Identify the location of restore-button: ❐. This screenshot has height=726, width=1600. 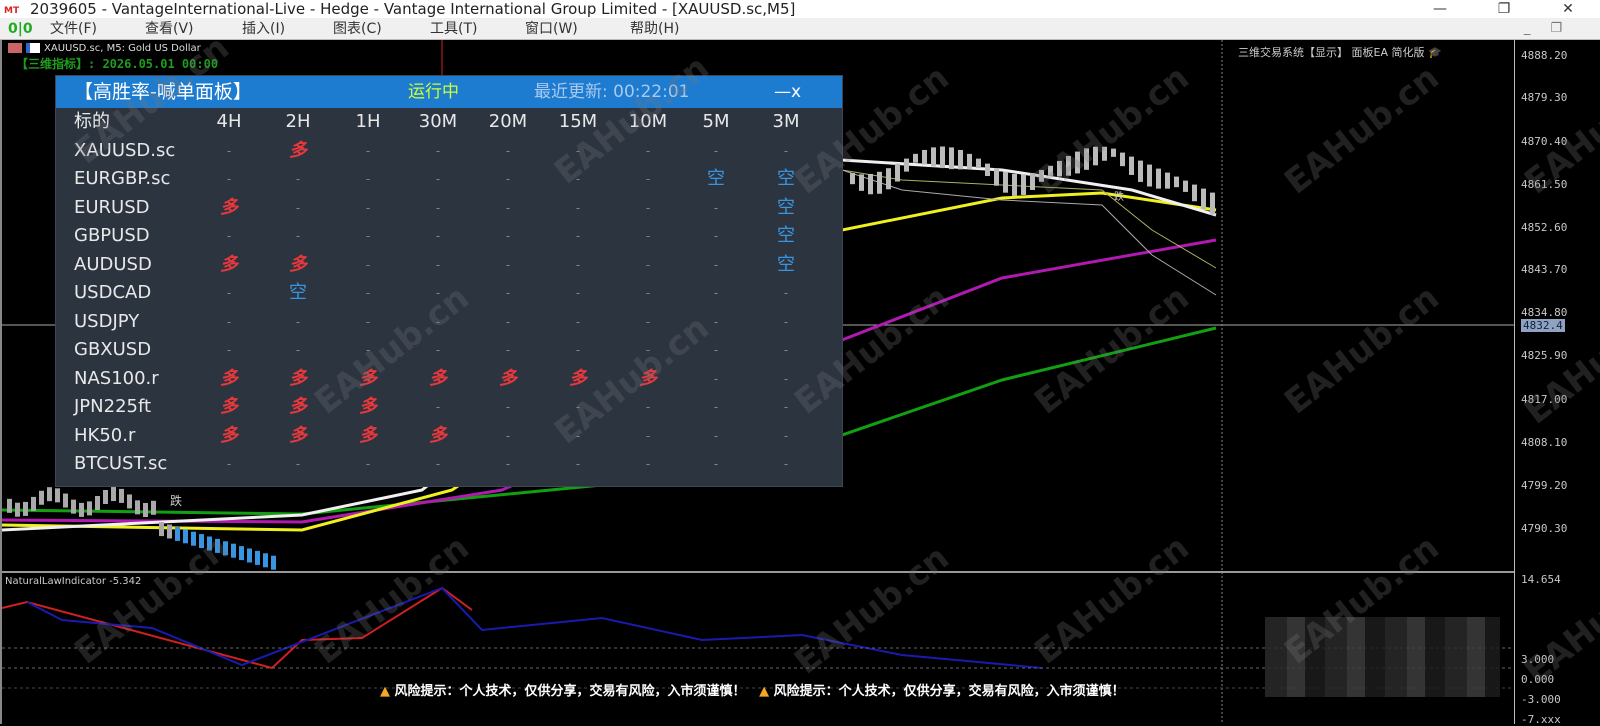
(1504, 9).